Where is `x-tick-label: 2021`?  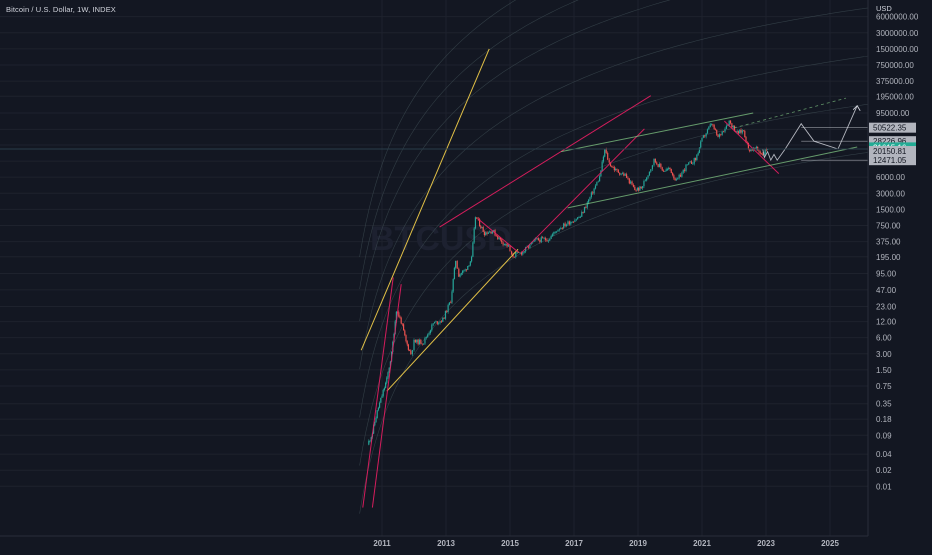 x-tick-label: 2021 is located at coordinates (702, 543).